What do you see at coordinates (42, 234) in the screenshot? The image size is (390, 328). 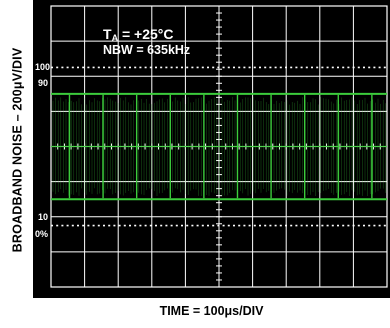 I see `marker-0: 0%` at bounding box center [42, 234].